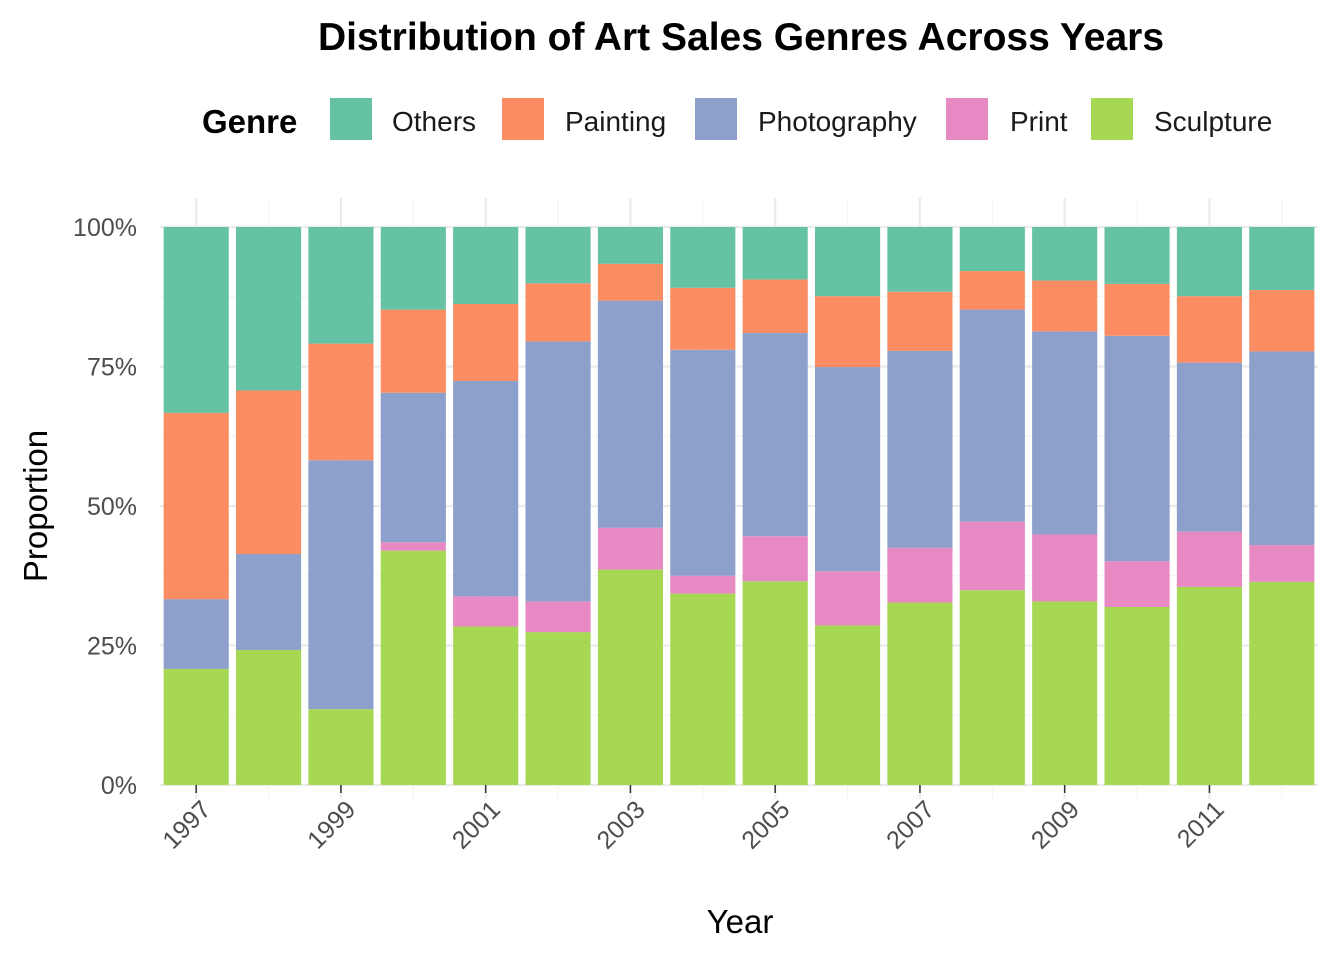 The image size is (1344, 960). What do you see at coordinates (558, 708) in the screenshot?
I see `bar-sculpture-2002` at bounding box center [558, 708].